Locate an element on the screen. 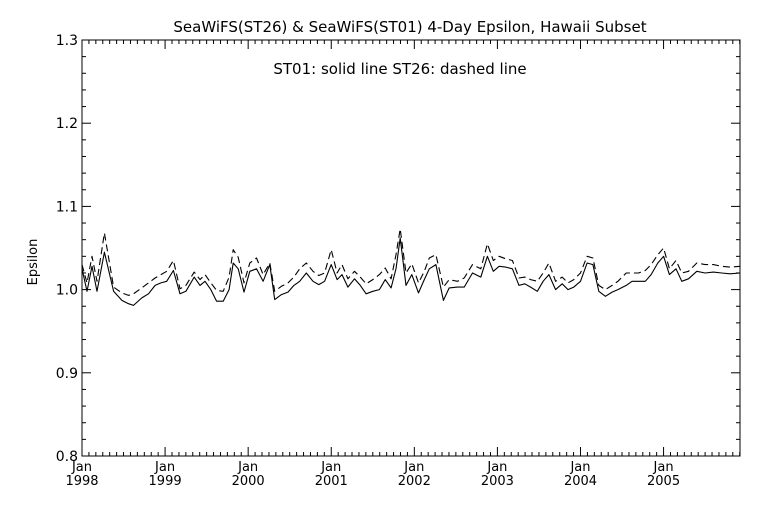  y-tick-label: 0.9 is located at coordinates (67, 374).